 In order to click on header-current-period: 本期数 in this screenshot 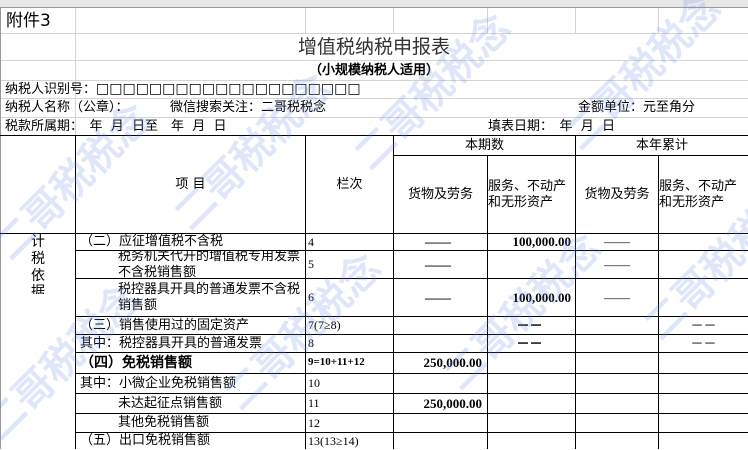, I will do `click(484, 145)`.